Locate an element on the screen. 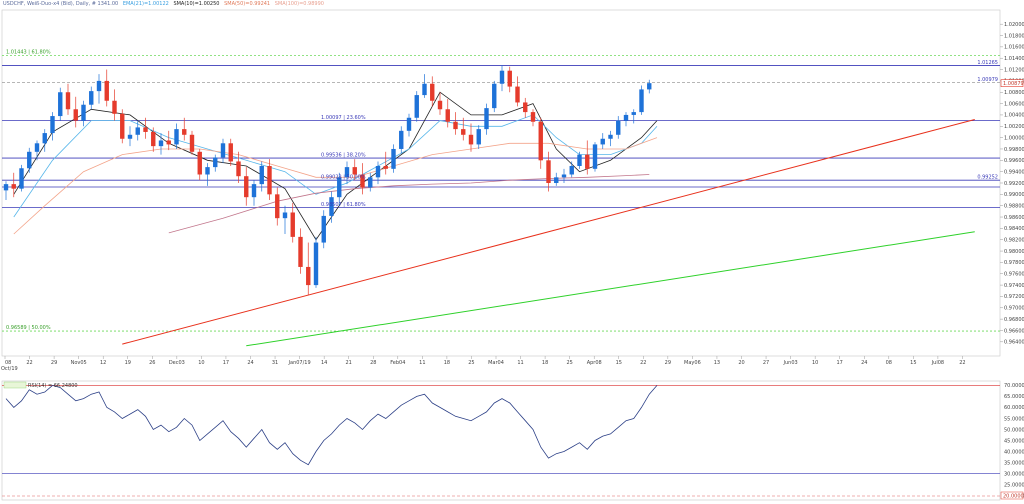 Image resolution: width=1024 pixels, height=504 pixels. current-price-tag is located at coordinates (1012, 83).